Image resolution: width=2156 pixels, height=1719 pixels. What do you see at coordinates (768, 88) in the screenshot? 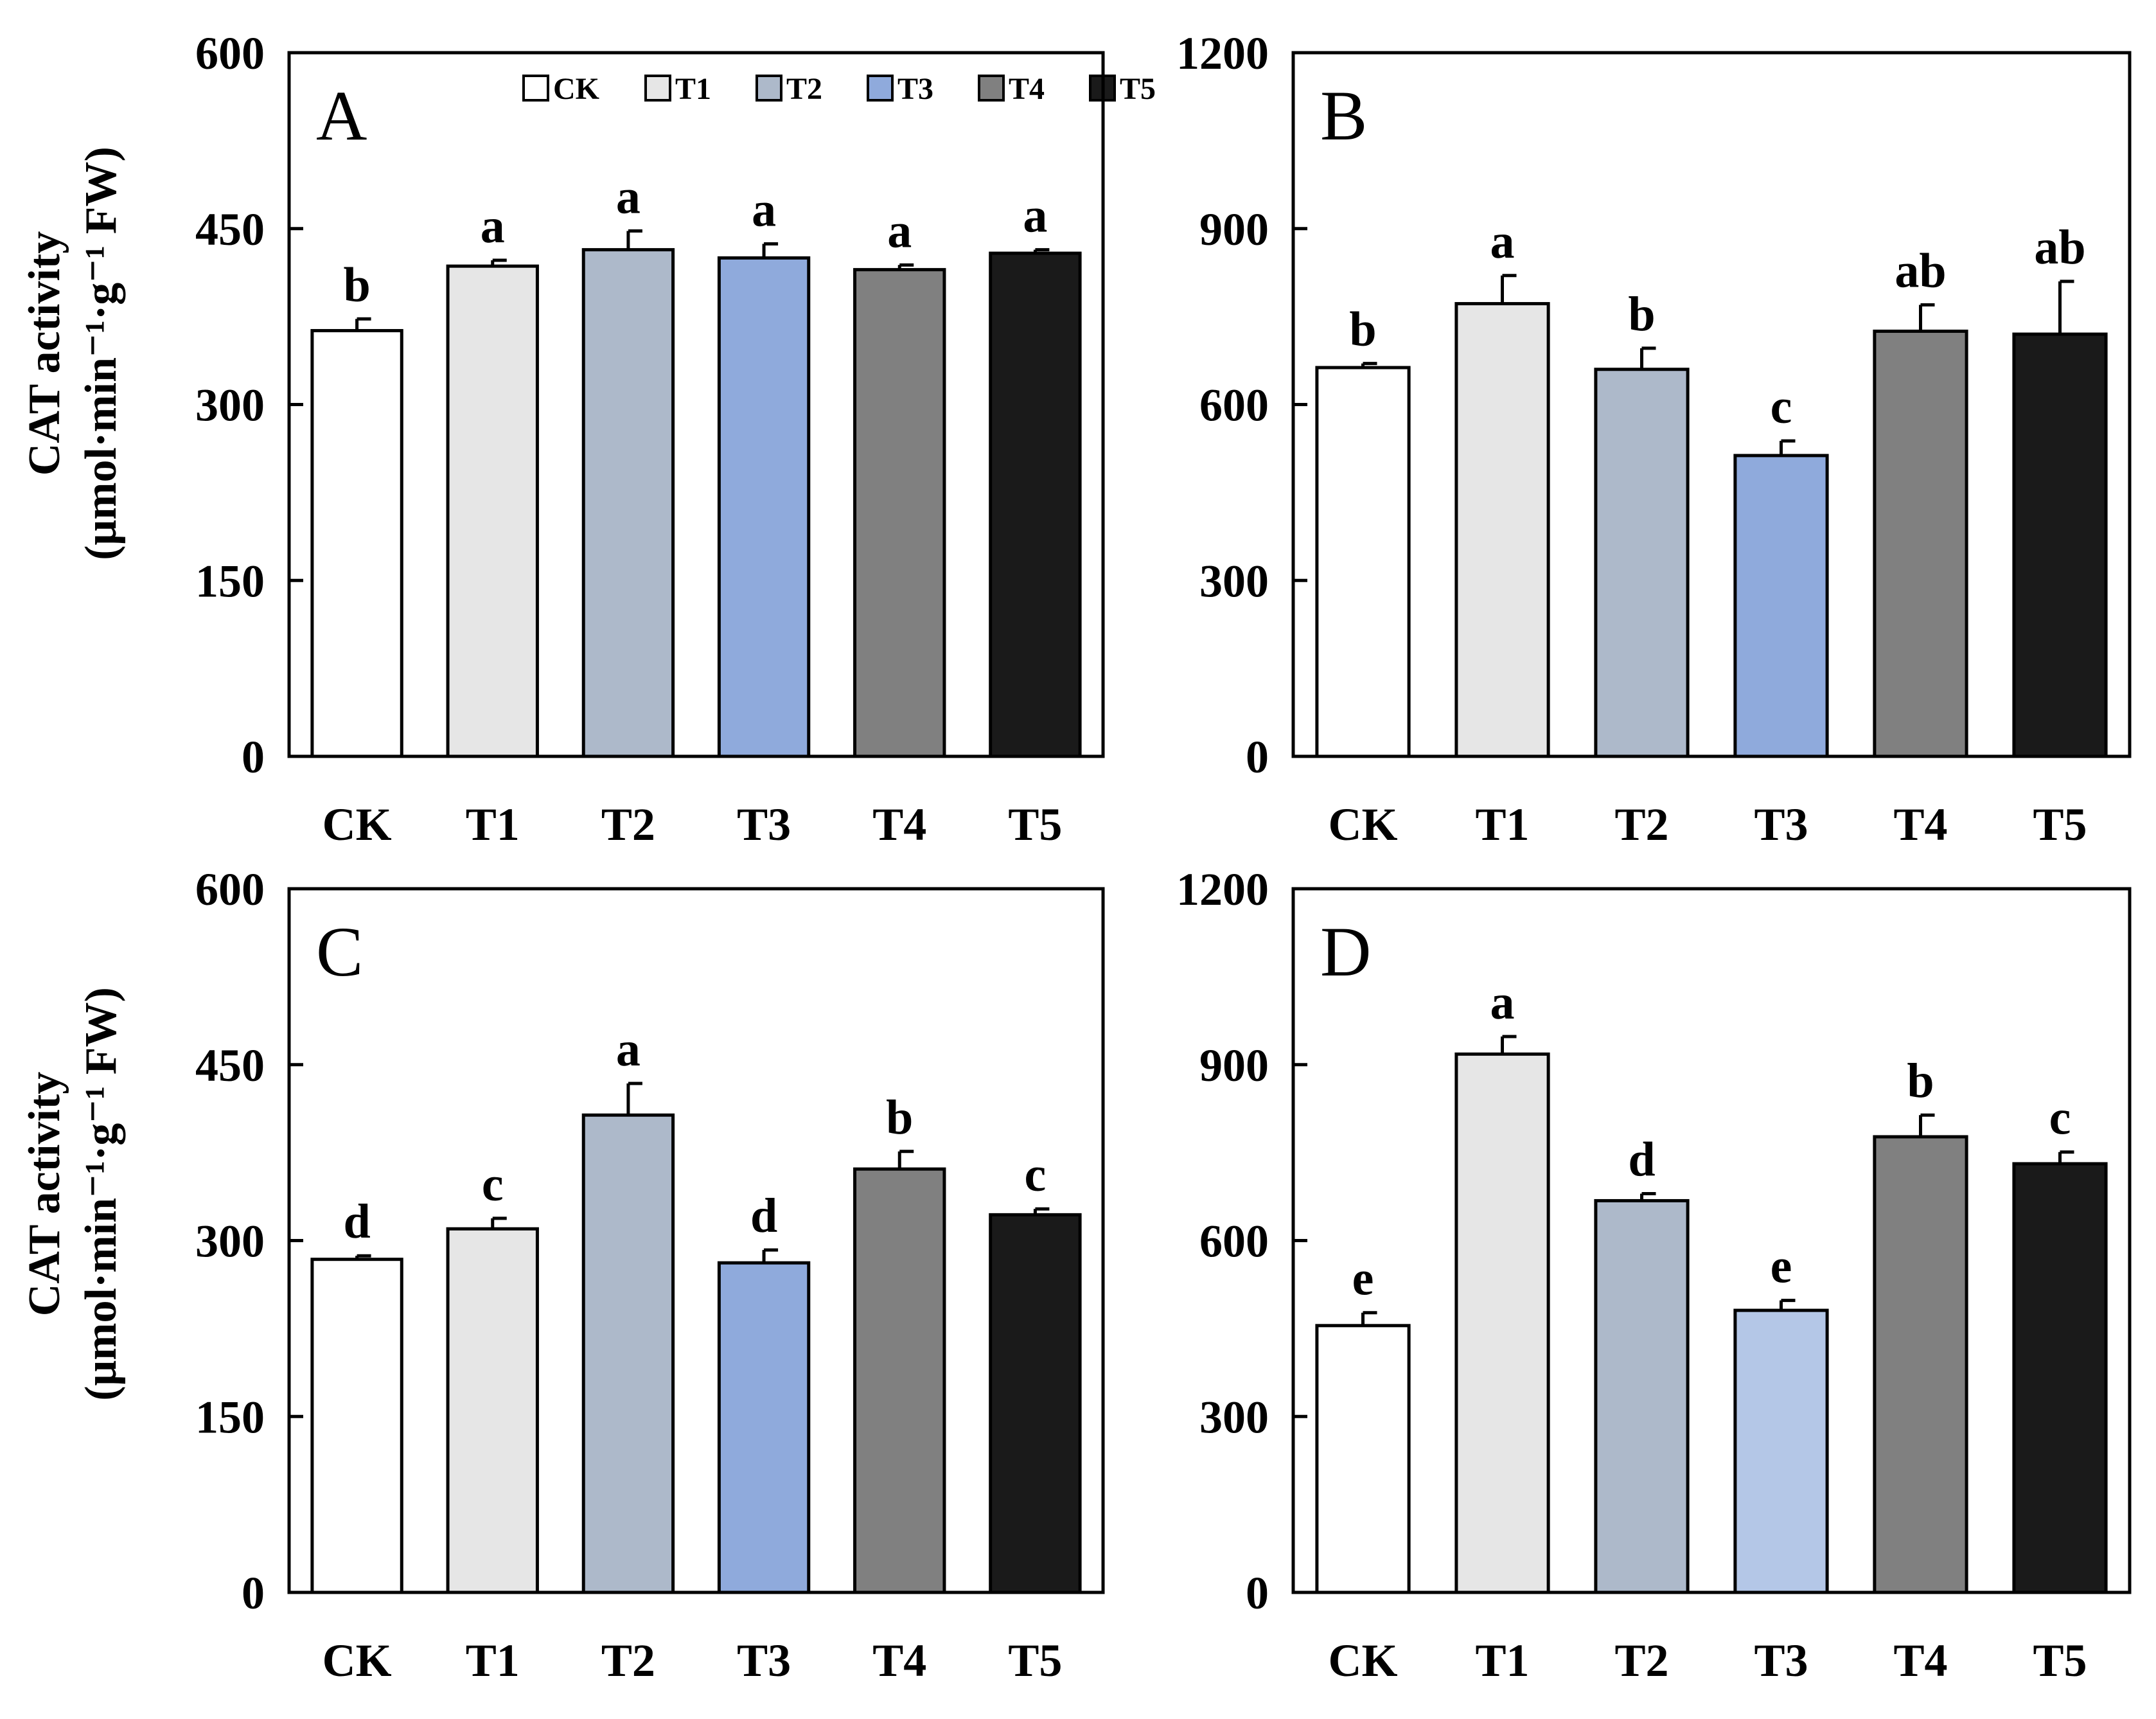
I see `legend-swatch-t2` at bounding box center [768, 88].